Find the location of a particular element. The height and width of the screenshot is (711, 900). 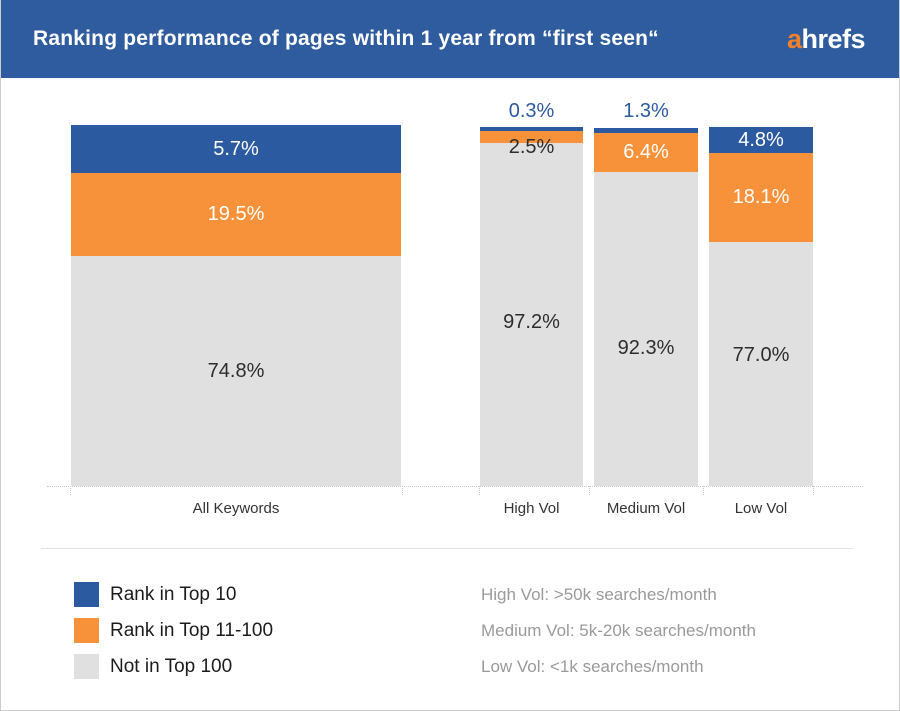

legend-swatch-orange is located at coordinates (86, 630).